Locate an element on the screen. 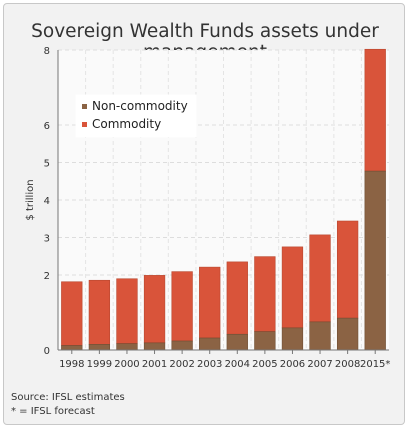  x-tick-label: 2002 is located at coordinates (181, 364).